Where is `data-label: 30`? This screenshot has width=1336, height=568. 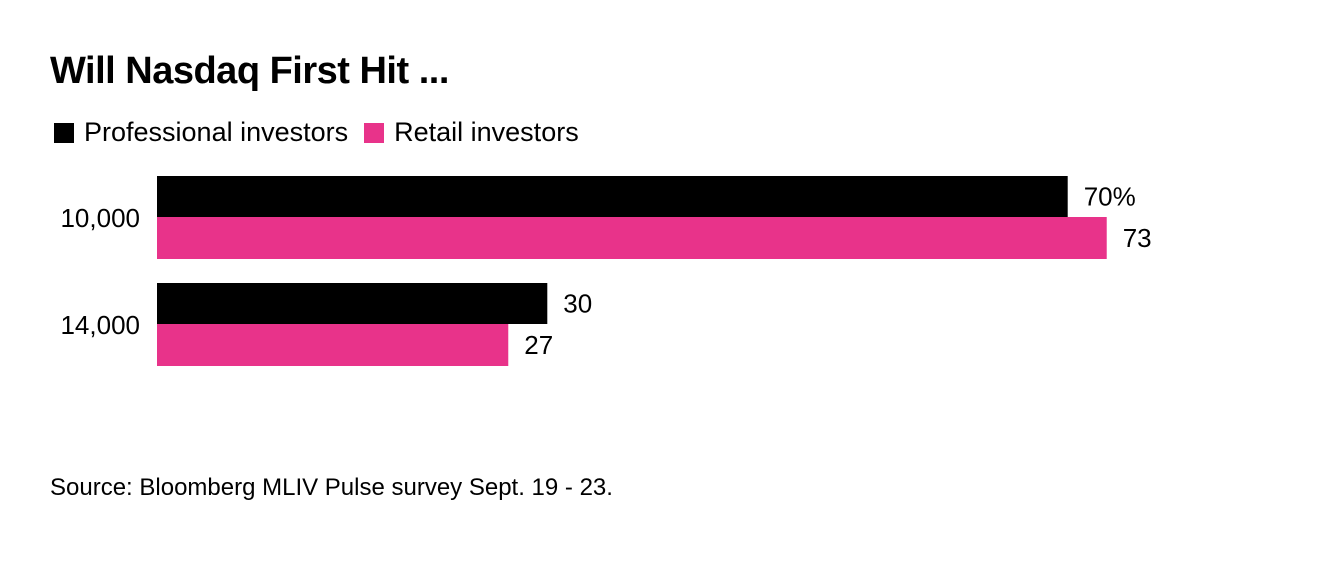
data-label: 30 is located at coordinates (577, 304).